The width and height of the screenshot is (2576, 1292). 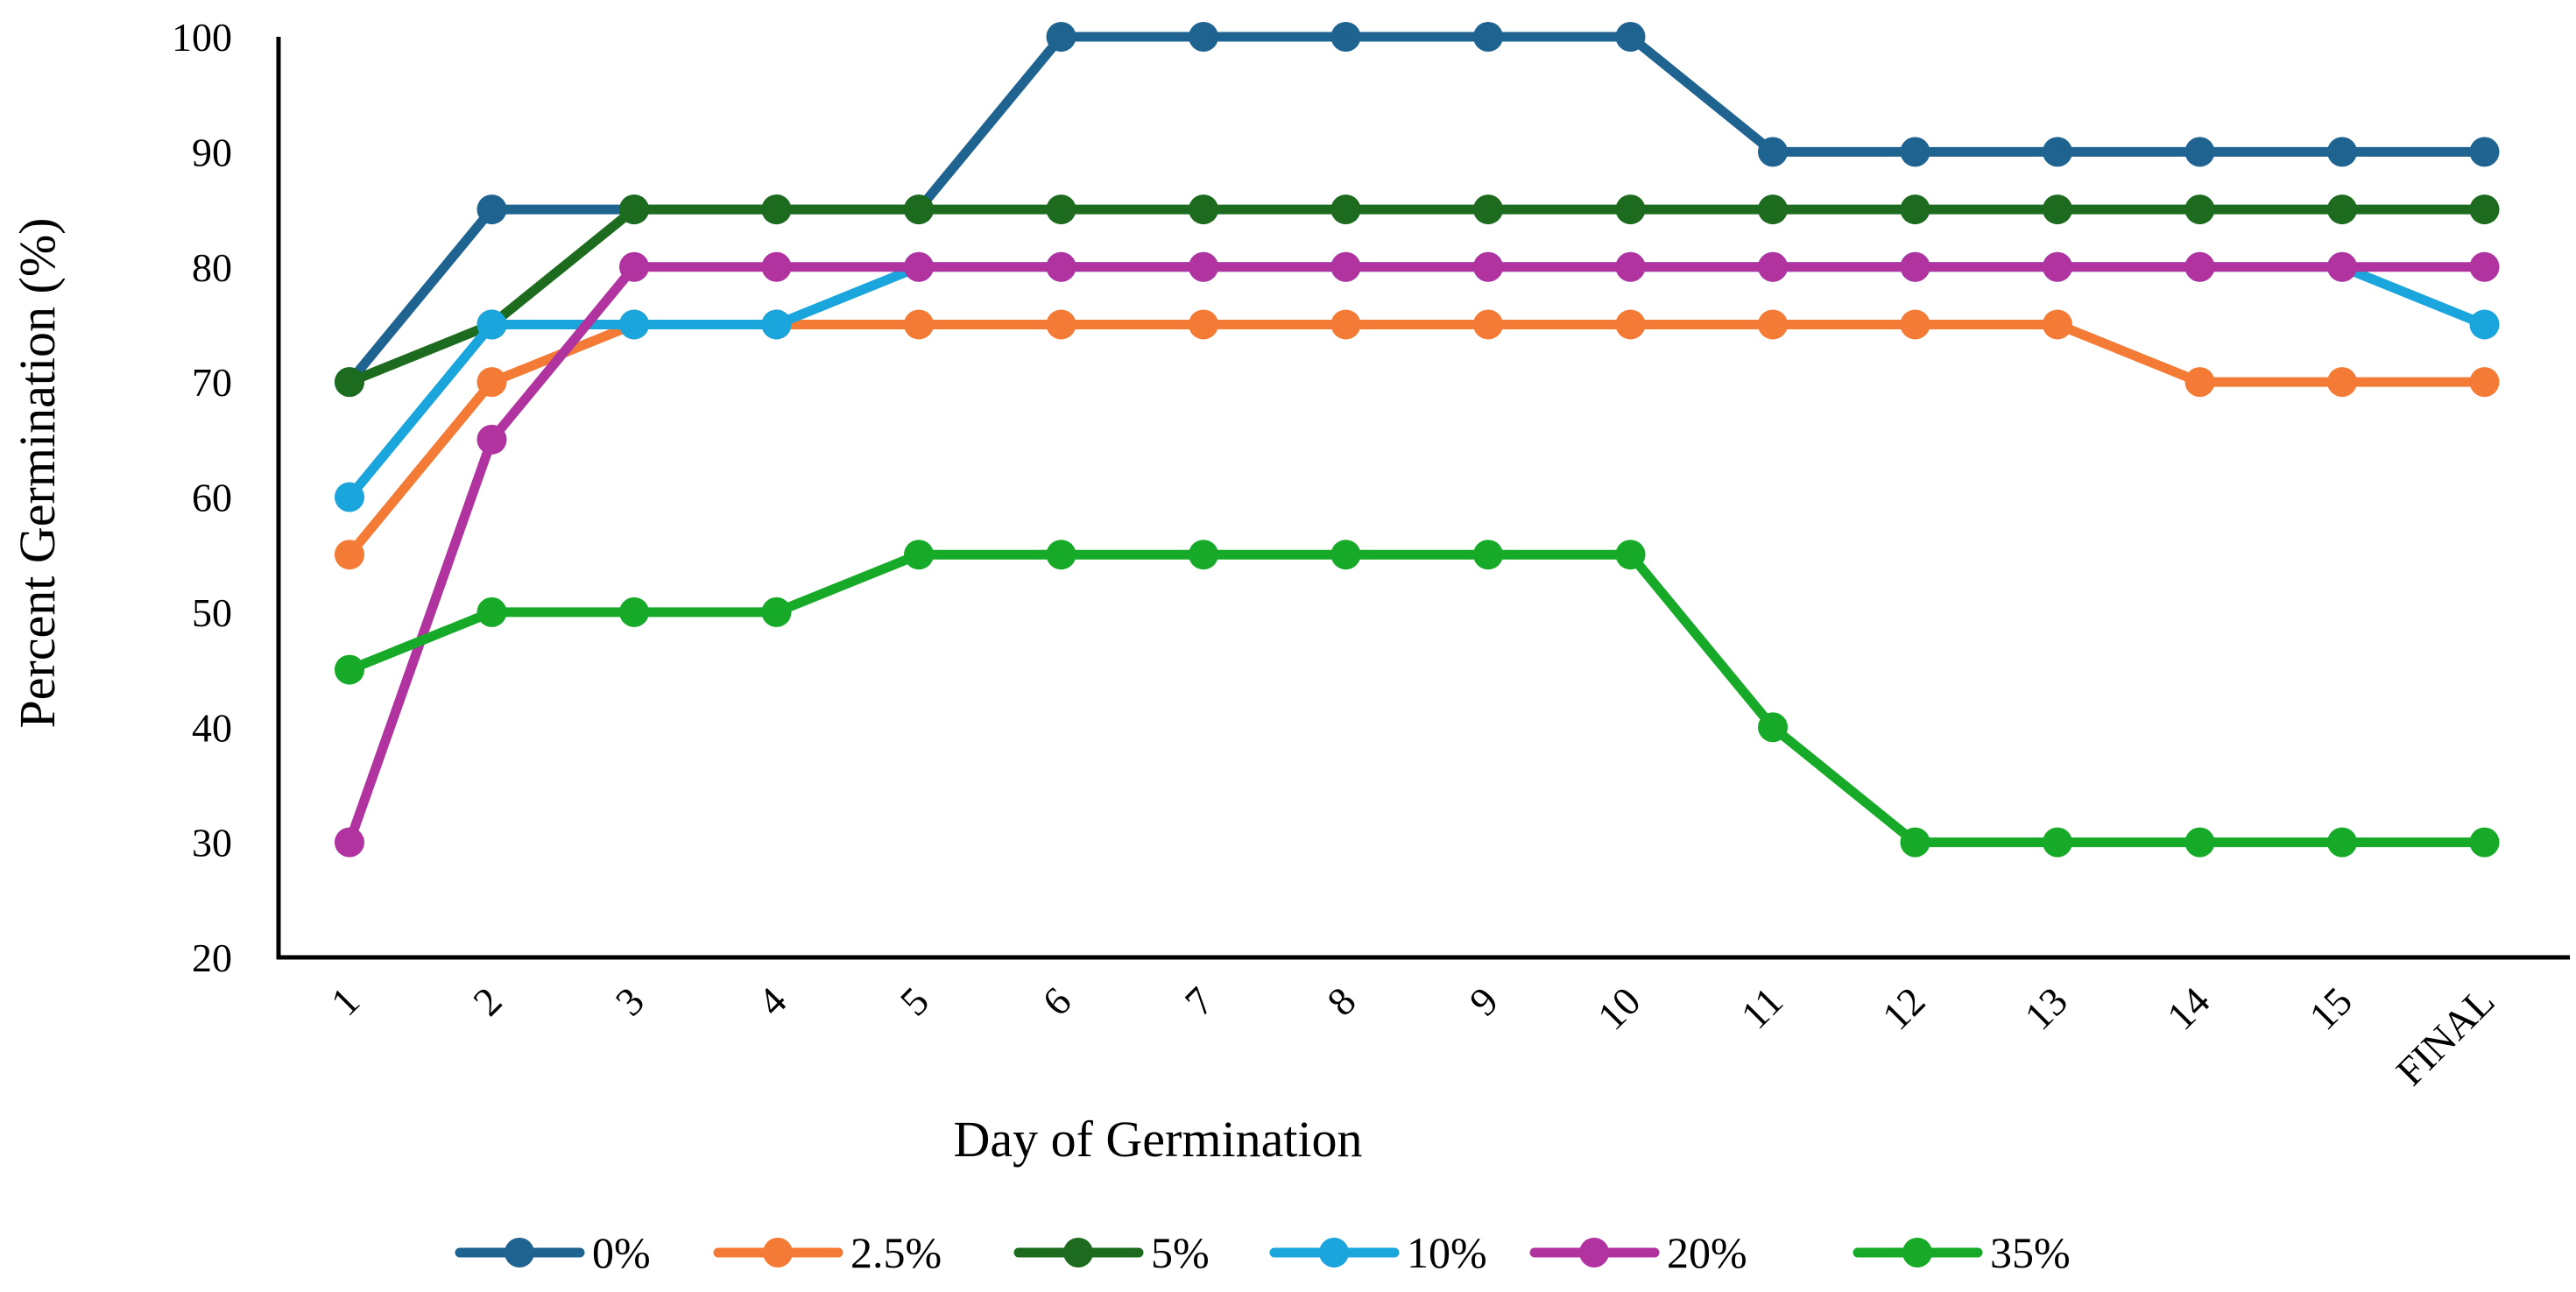 What do you see at coordinates (212, 727) in the screenshot?
I see `y-tick-label: 40` at bounding box center [212, 727].